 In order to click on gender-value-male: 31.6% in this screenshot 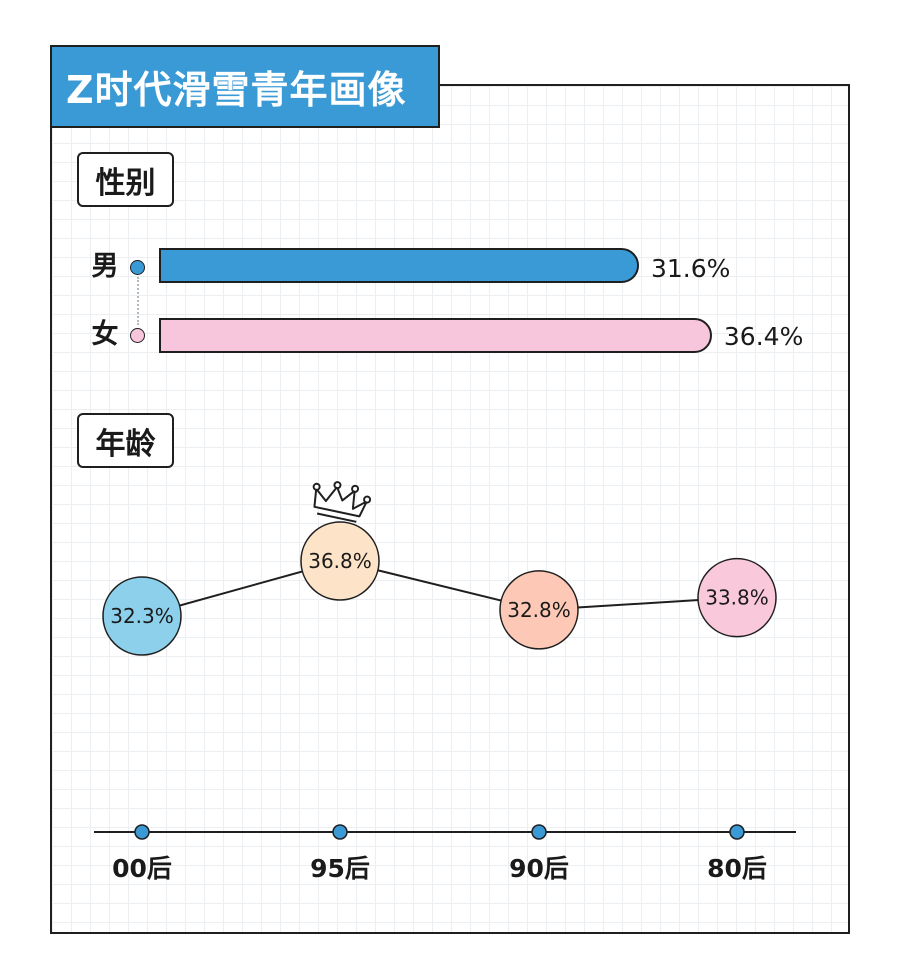, I will do `click(691, 268)`.